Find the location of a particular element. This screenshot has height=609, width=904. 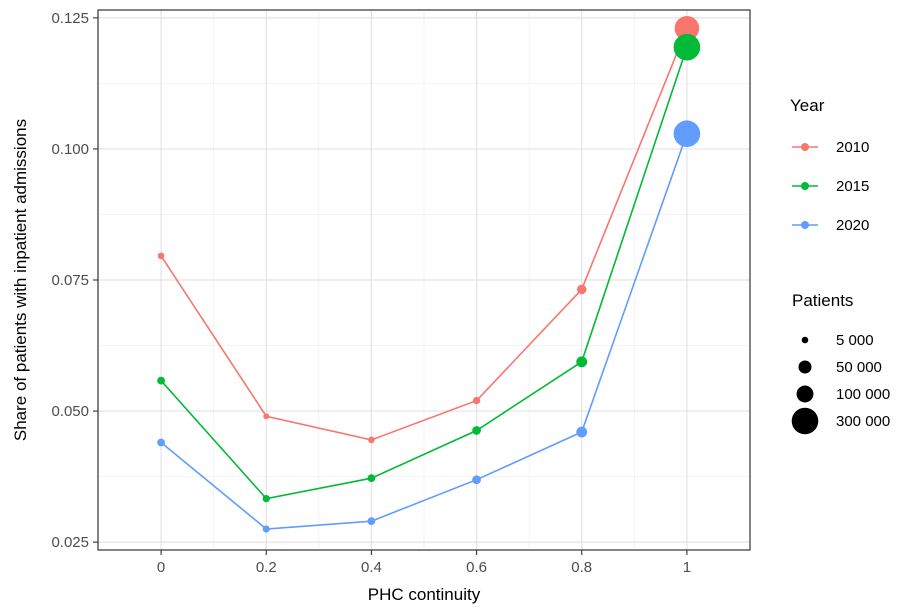

y-tick-label: 0.125 is located at coordinates (70, 18).